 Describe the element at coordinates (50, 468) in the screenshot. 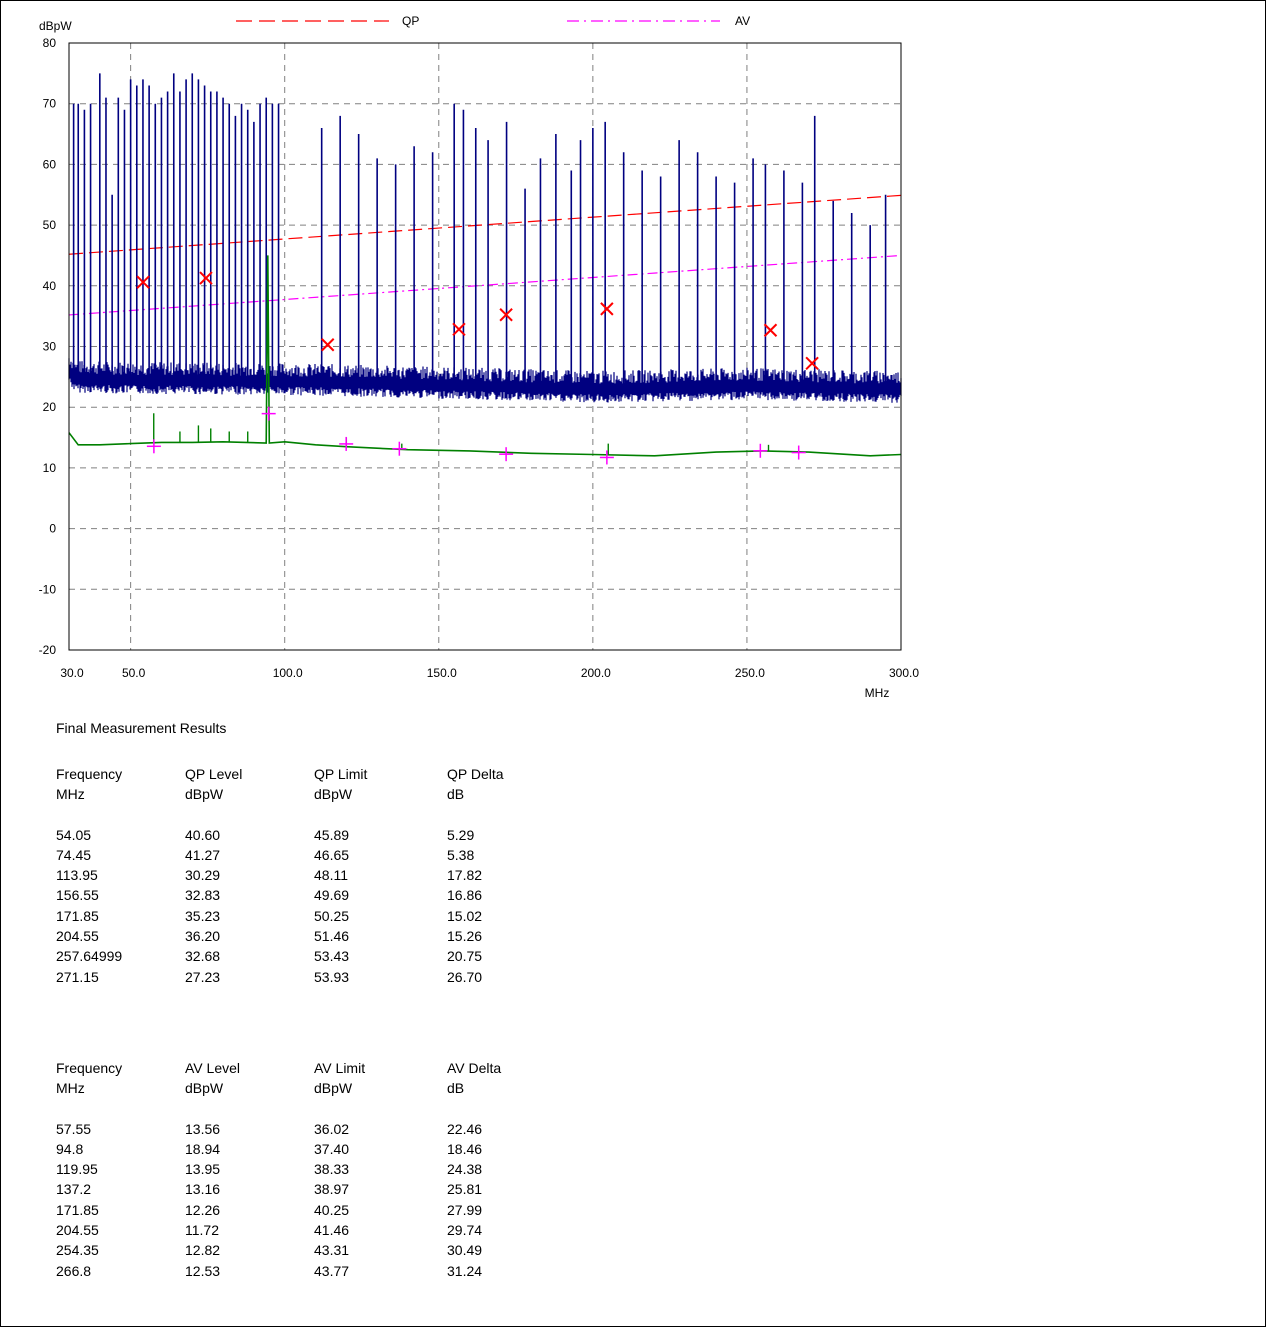

I see `y-tick-label: 10` at that location.